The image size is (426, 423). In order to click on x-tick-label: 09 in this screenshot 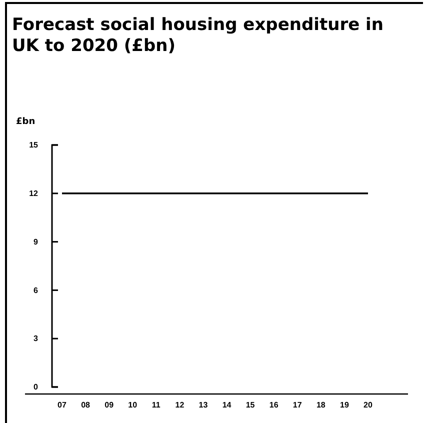, I will do `click(109, 405)`.